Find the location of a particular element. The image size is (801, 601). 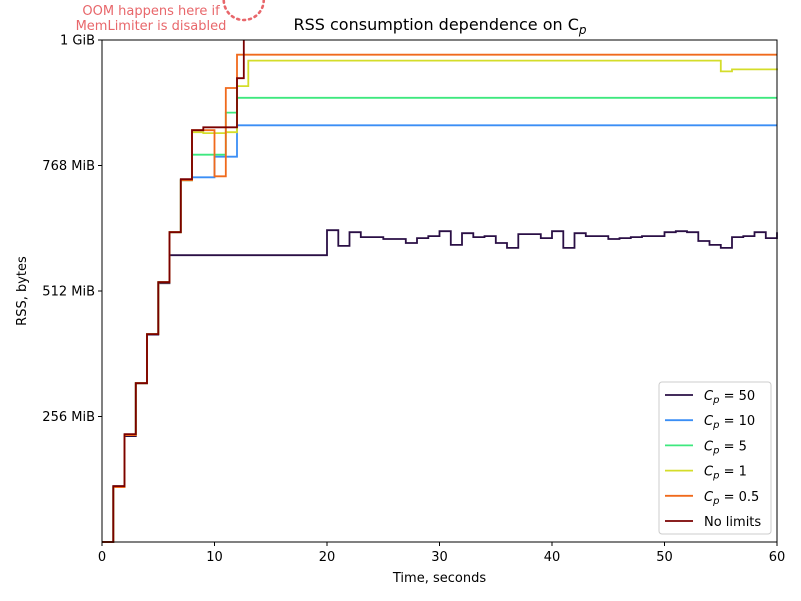

legend-label-2: Cp = 5 is located at coordinates (725, 447).